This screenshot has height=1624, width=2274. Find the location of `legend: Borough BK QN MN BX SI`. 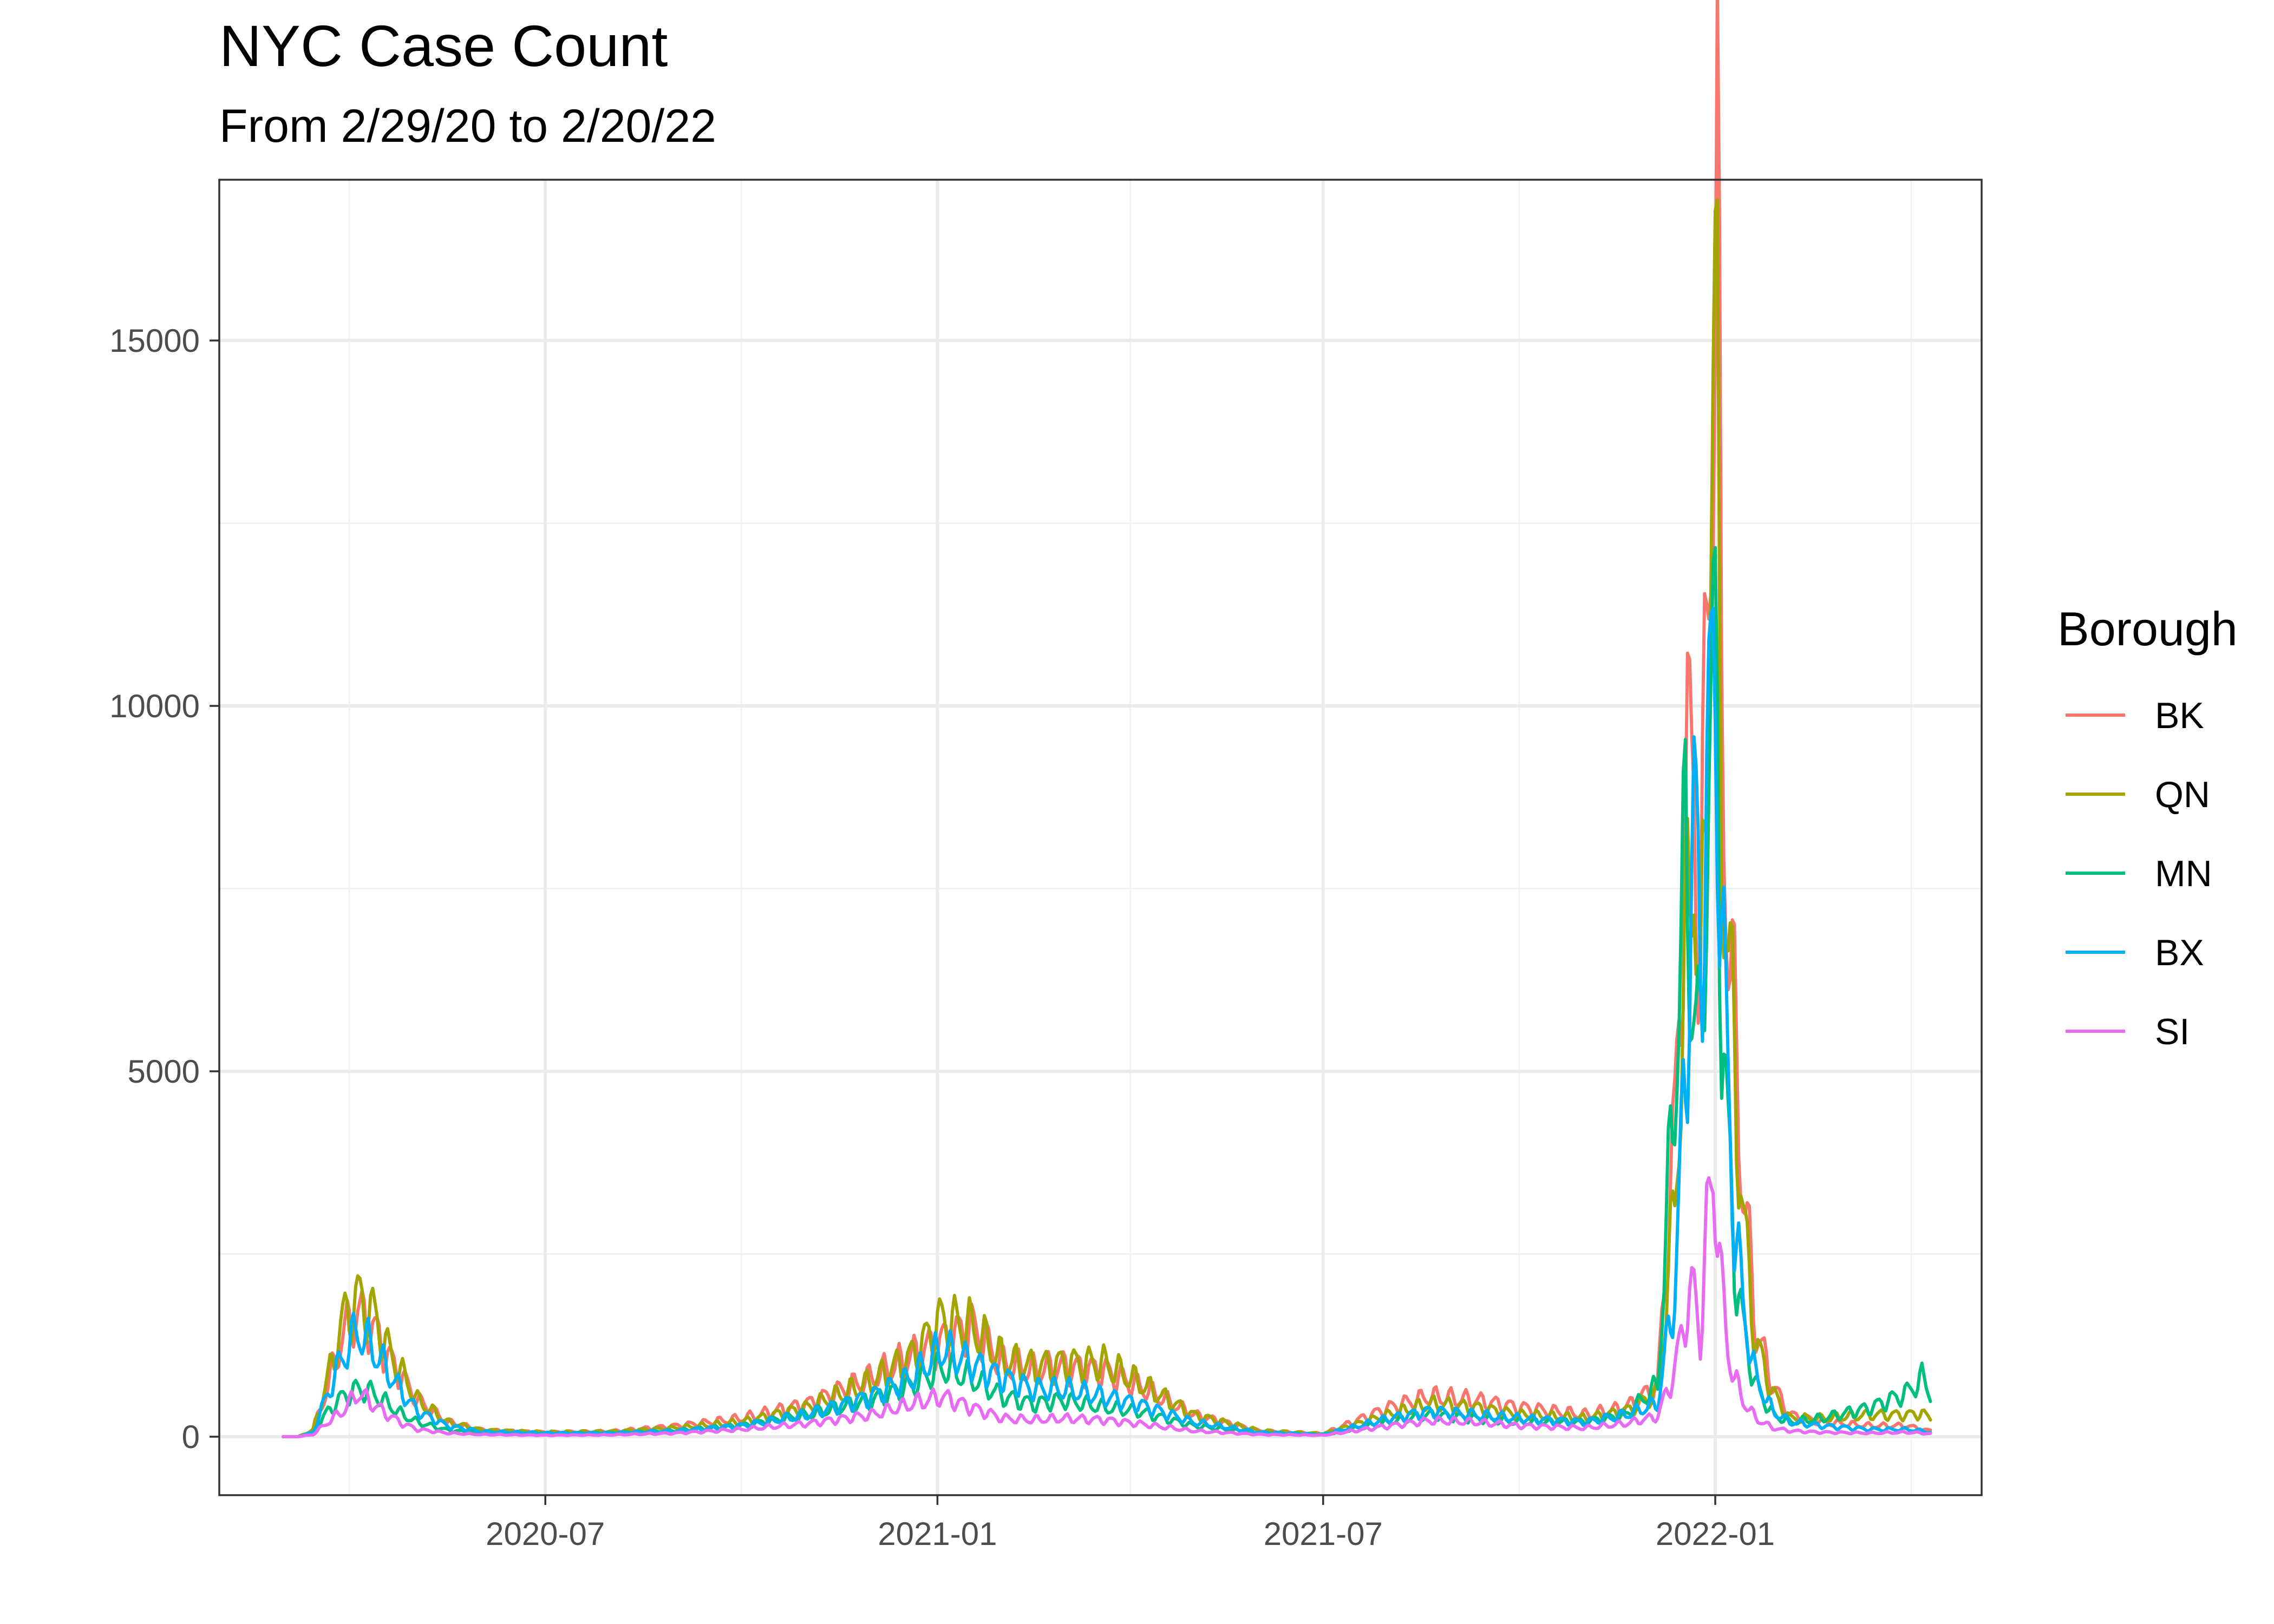

legend: Borough BK QN MN BX SI is located at coordinates (2148, 827).